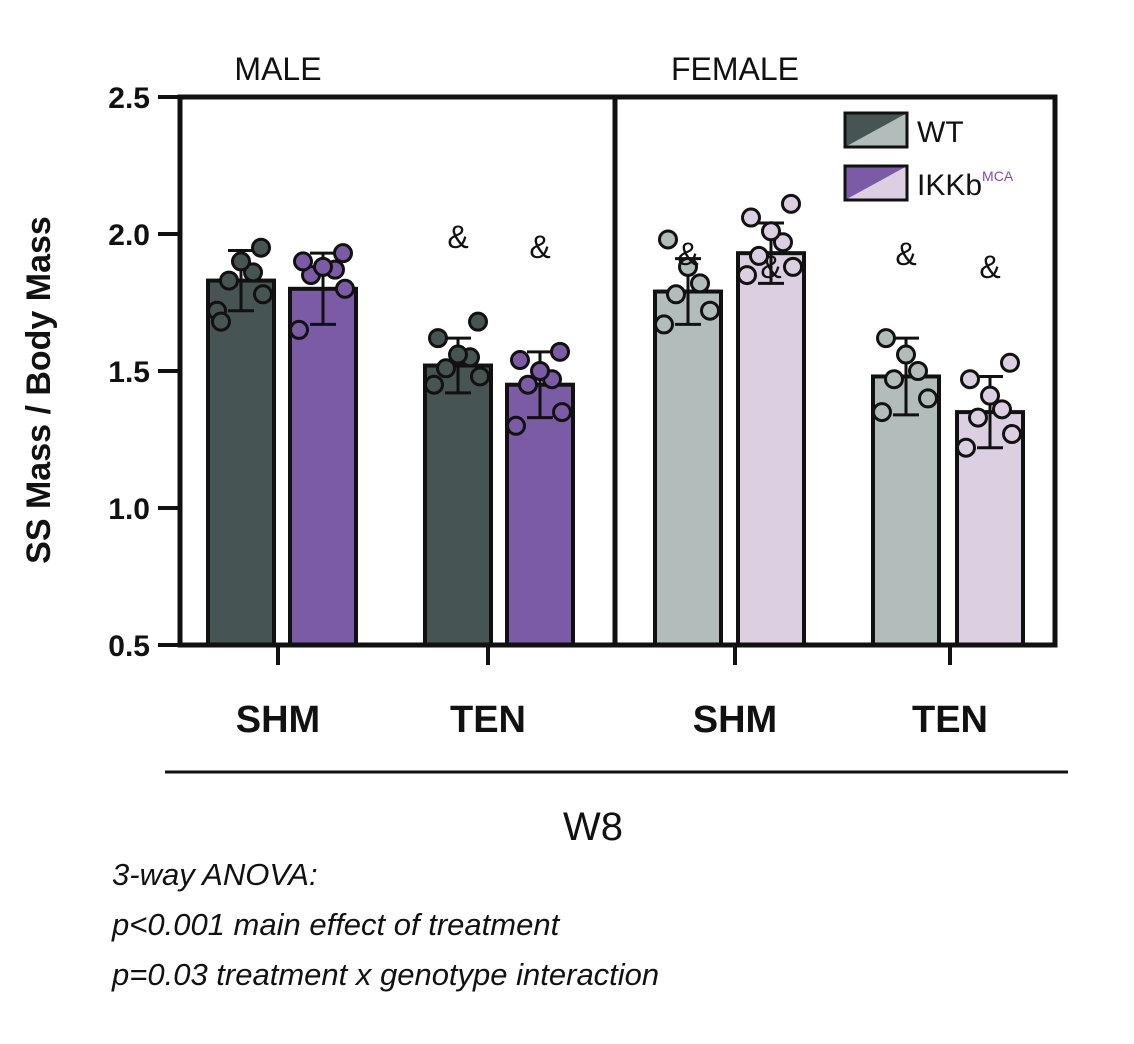 The image size is (1134, 1044). I want to click on stats-title: 3-way ANOVA:, so click(215, 874).